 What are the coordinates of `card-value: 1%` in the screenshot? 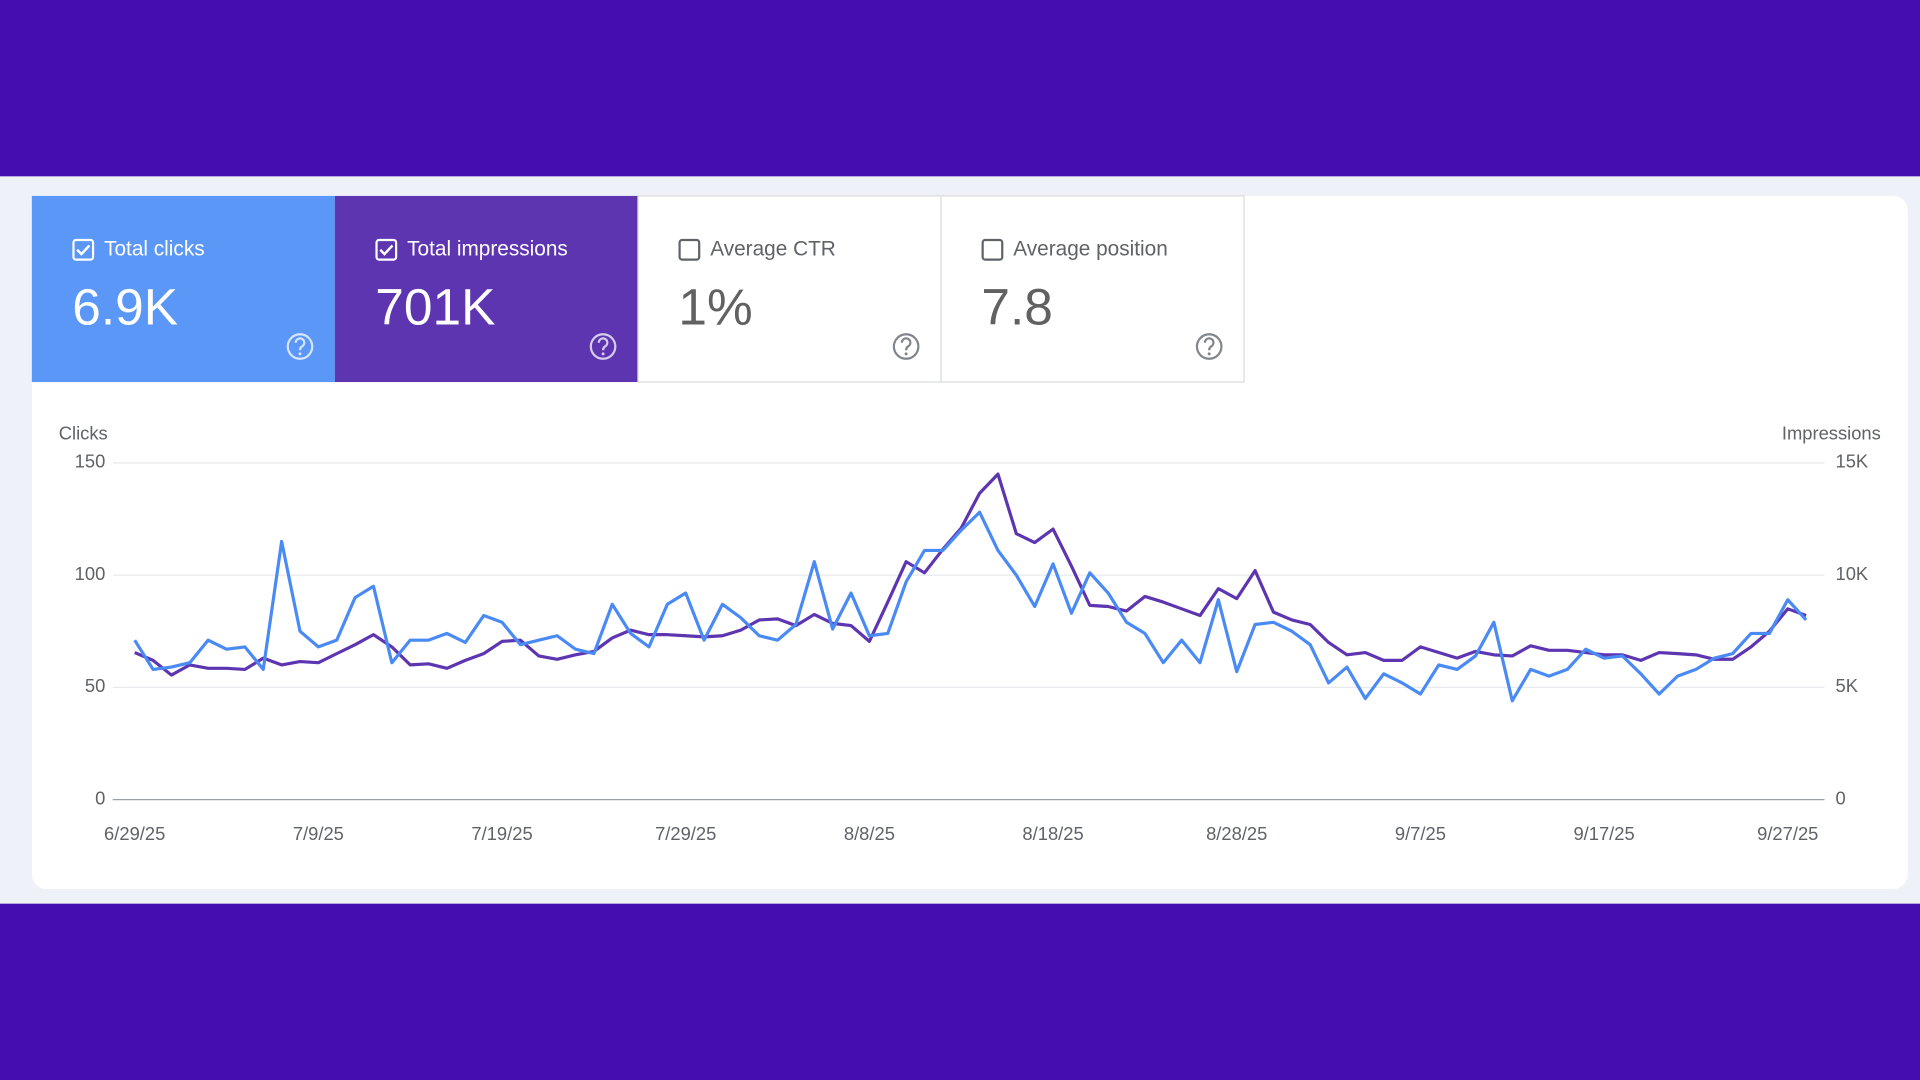 It's located at (715, 307).